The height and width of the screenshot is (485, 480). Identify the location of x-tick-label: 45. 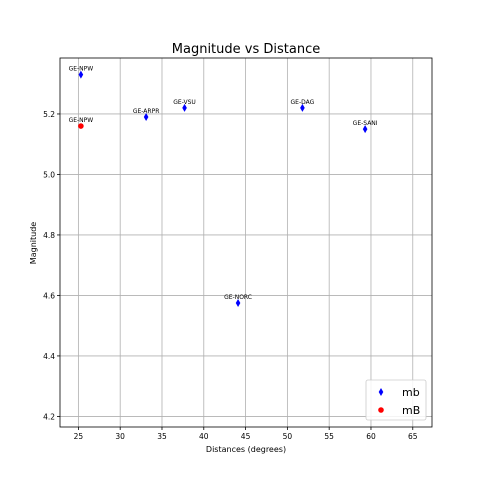
(246, 436).